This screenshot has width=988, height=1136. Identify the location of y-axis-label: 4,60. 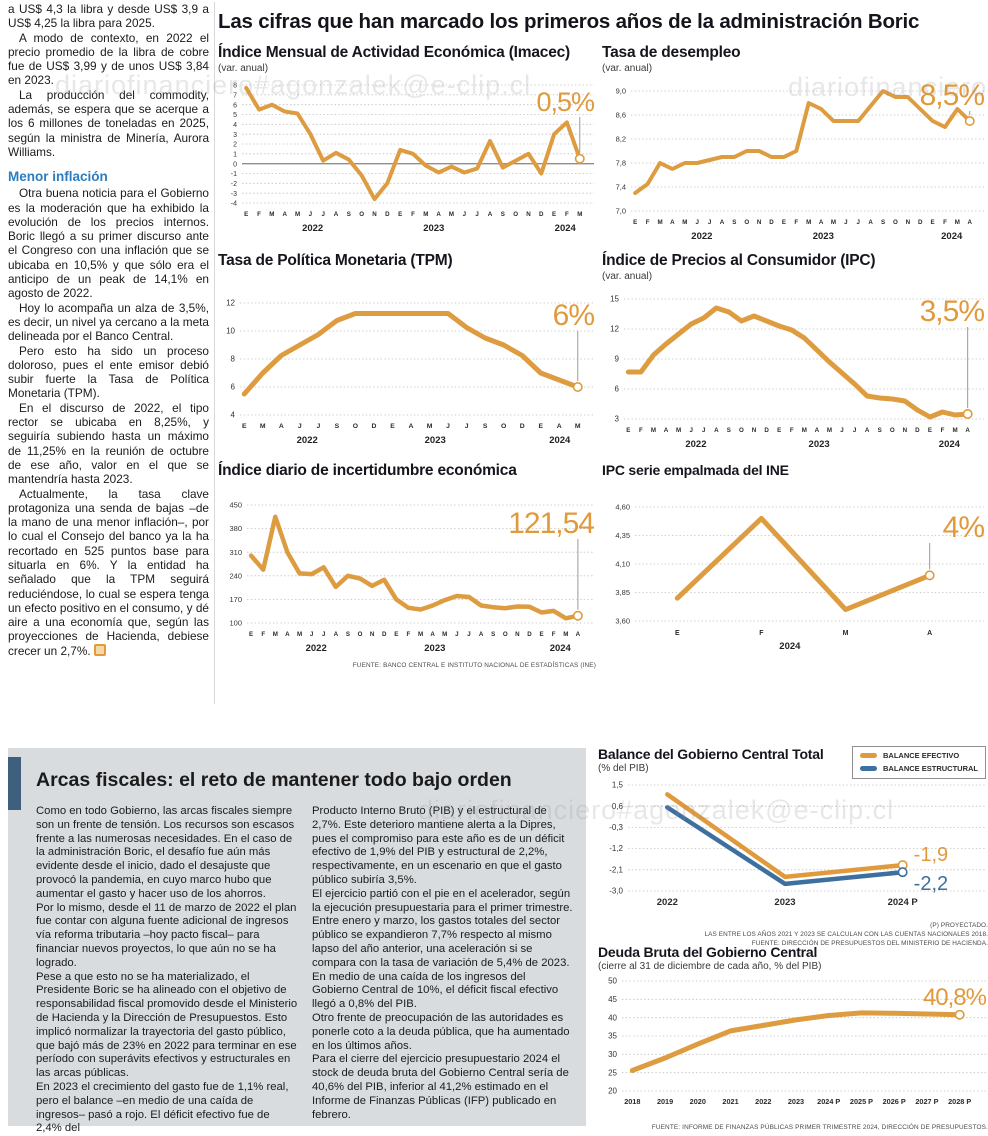
(622, 507).